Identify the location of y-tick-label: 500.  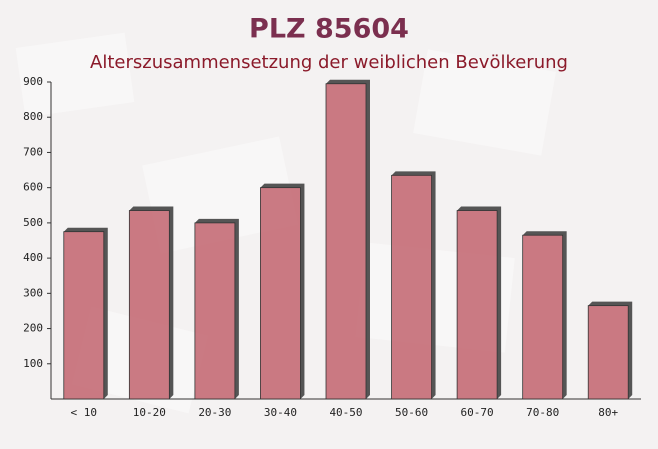
(33, 222).